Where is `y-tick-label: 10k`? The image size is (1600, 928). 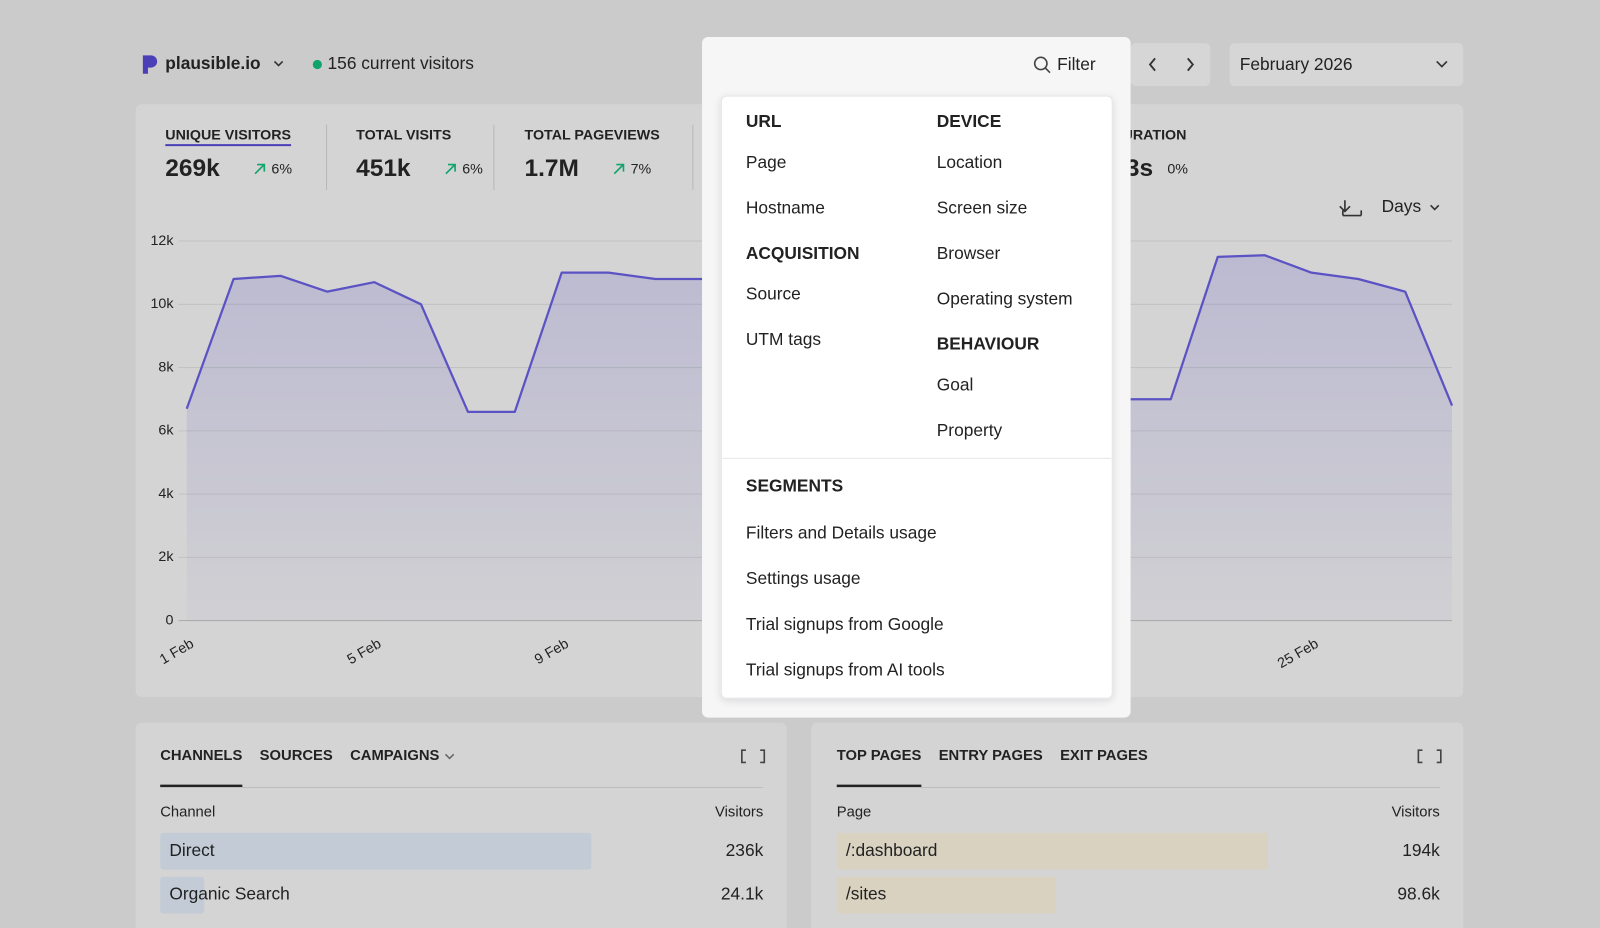
y-tick-label: 10k is located at coordinates (162, 304).